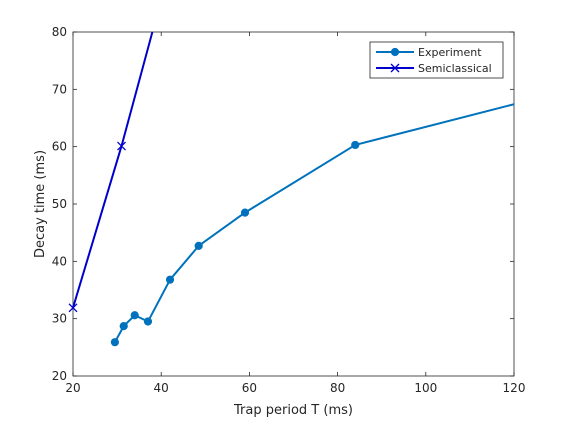 The height and width of the screenshot is (423, 568). I want to click on legend-item: Semiclassical, so click(434, 68).